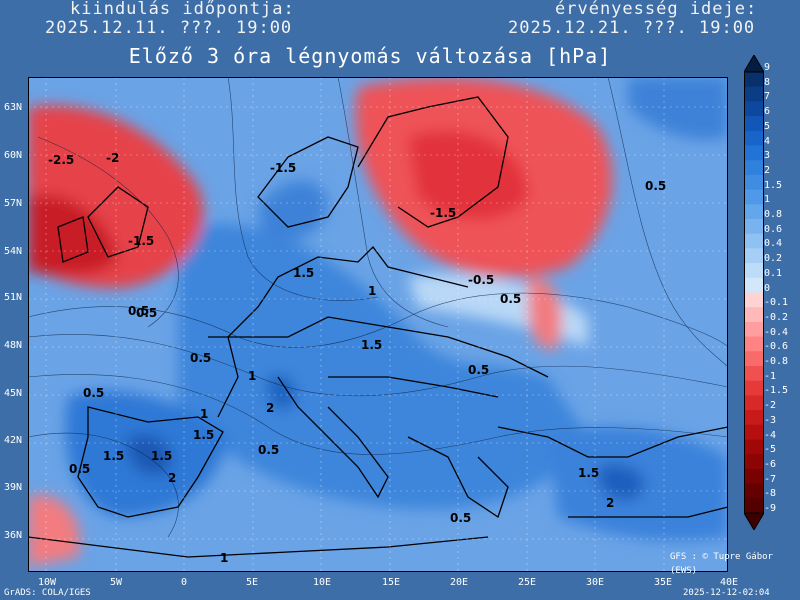 This screenshot has height=600, width=800. Describe the element at coordinates (773, 214) in the screenshot. I see `colorbar-level-label: 0.8` at that location.